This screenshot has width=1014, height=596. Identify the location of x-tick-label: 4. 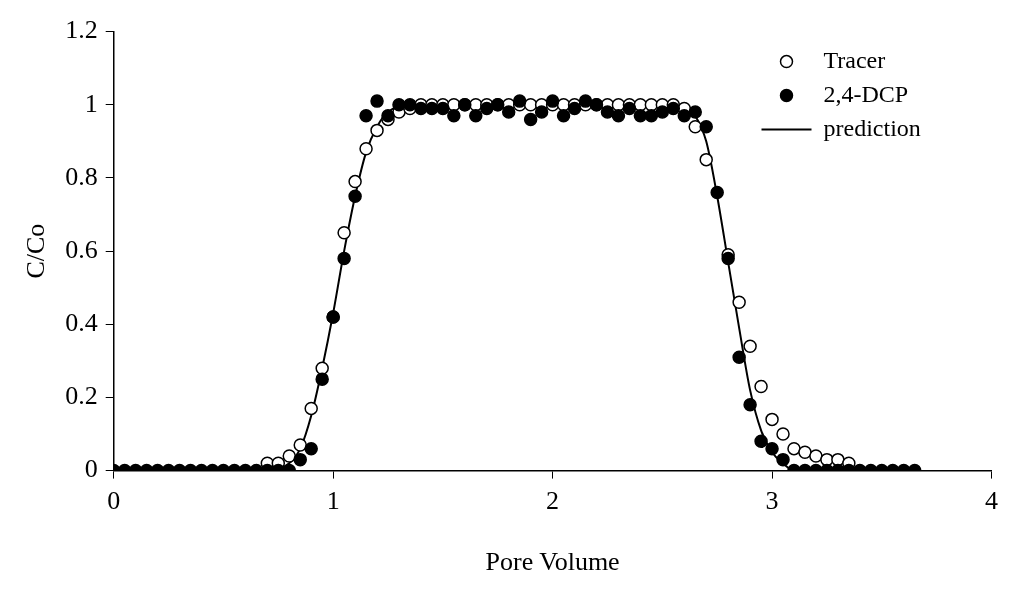
(991, 501).